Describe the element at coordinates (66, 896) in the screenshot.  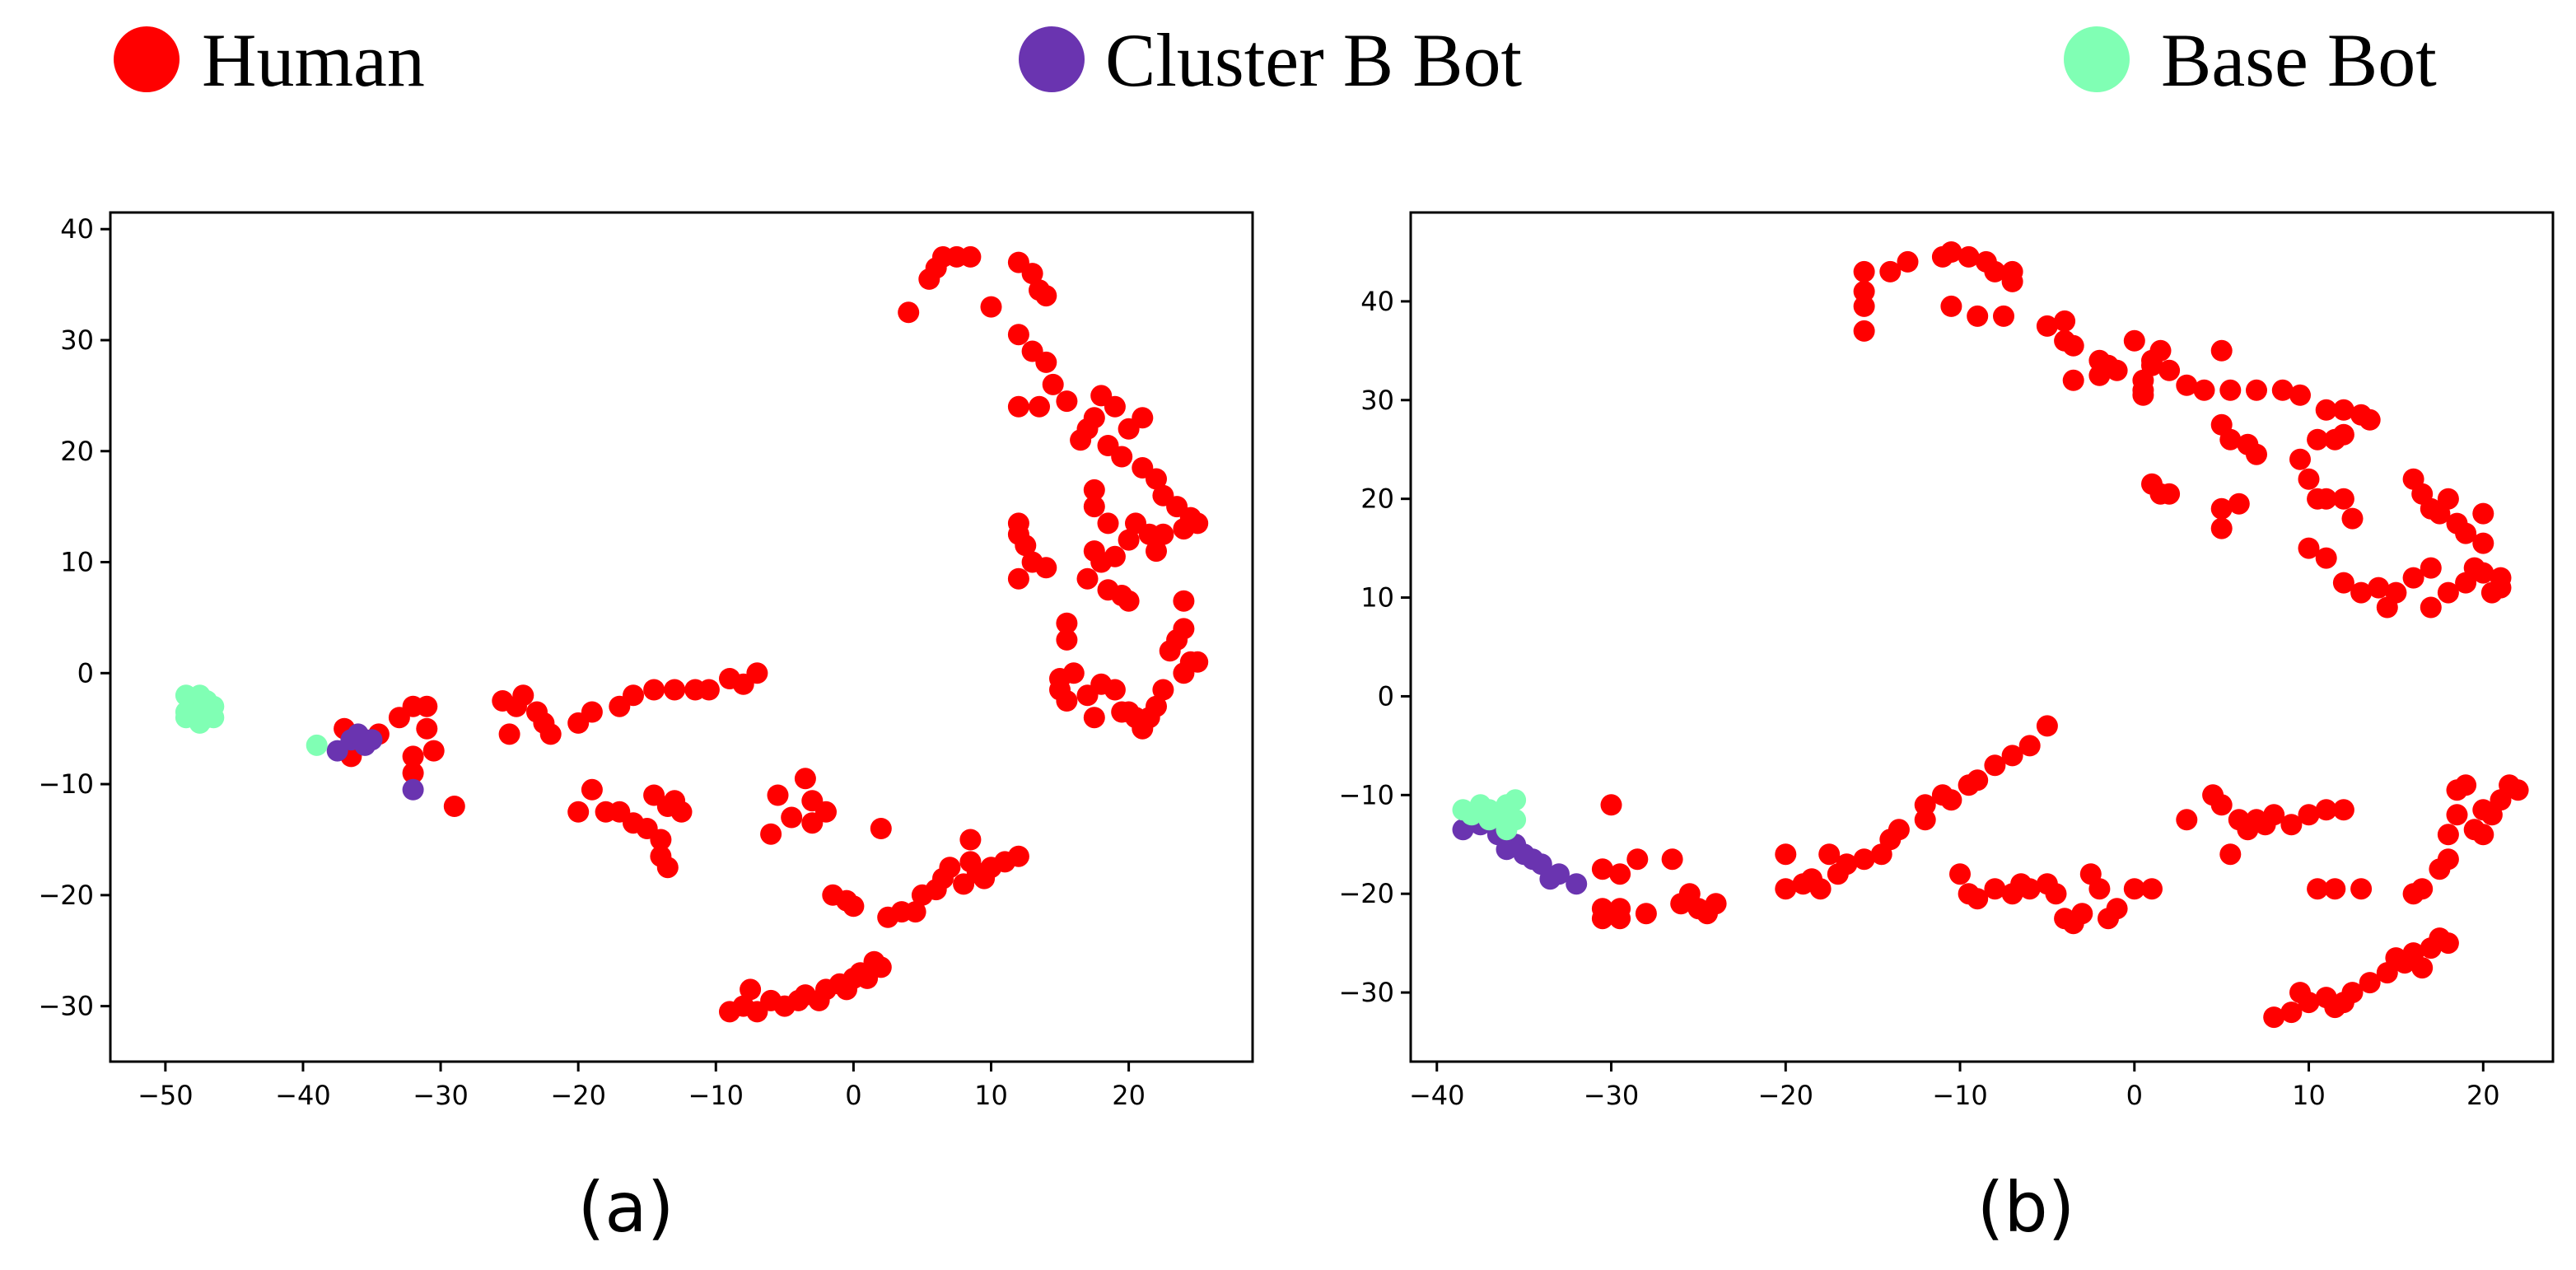
I see `y-tick-label: −20` at that location.